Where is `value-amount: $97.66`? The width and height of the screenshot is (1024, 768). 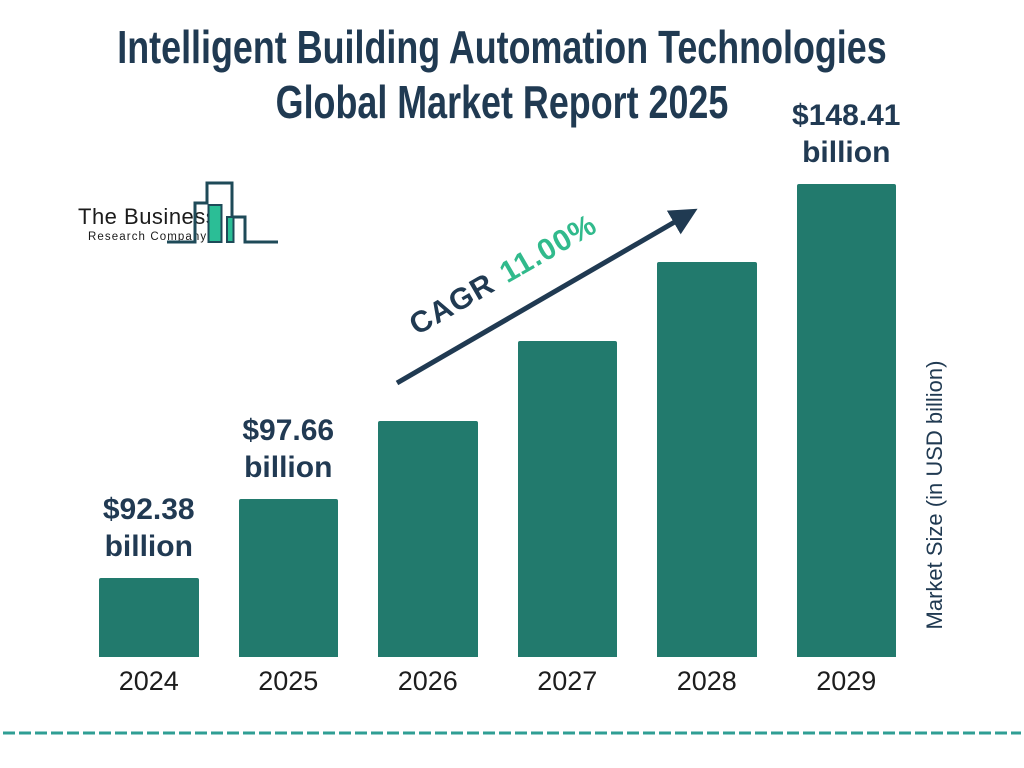
value-amount: $97.66 is located at coordinates (288, 430).